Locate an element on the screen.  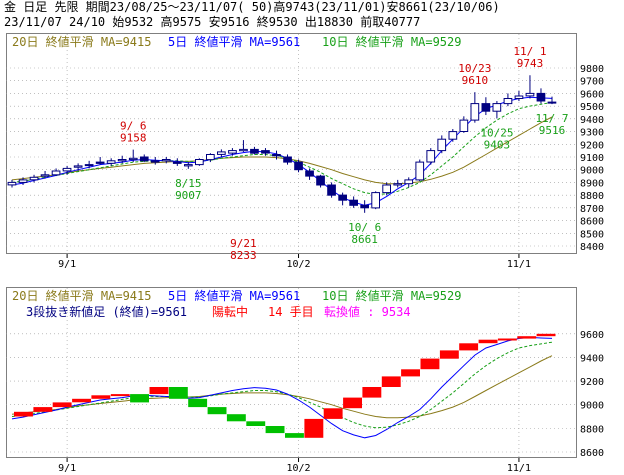
y-tick-label: 8700 is located at coordinates (592, 209).